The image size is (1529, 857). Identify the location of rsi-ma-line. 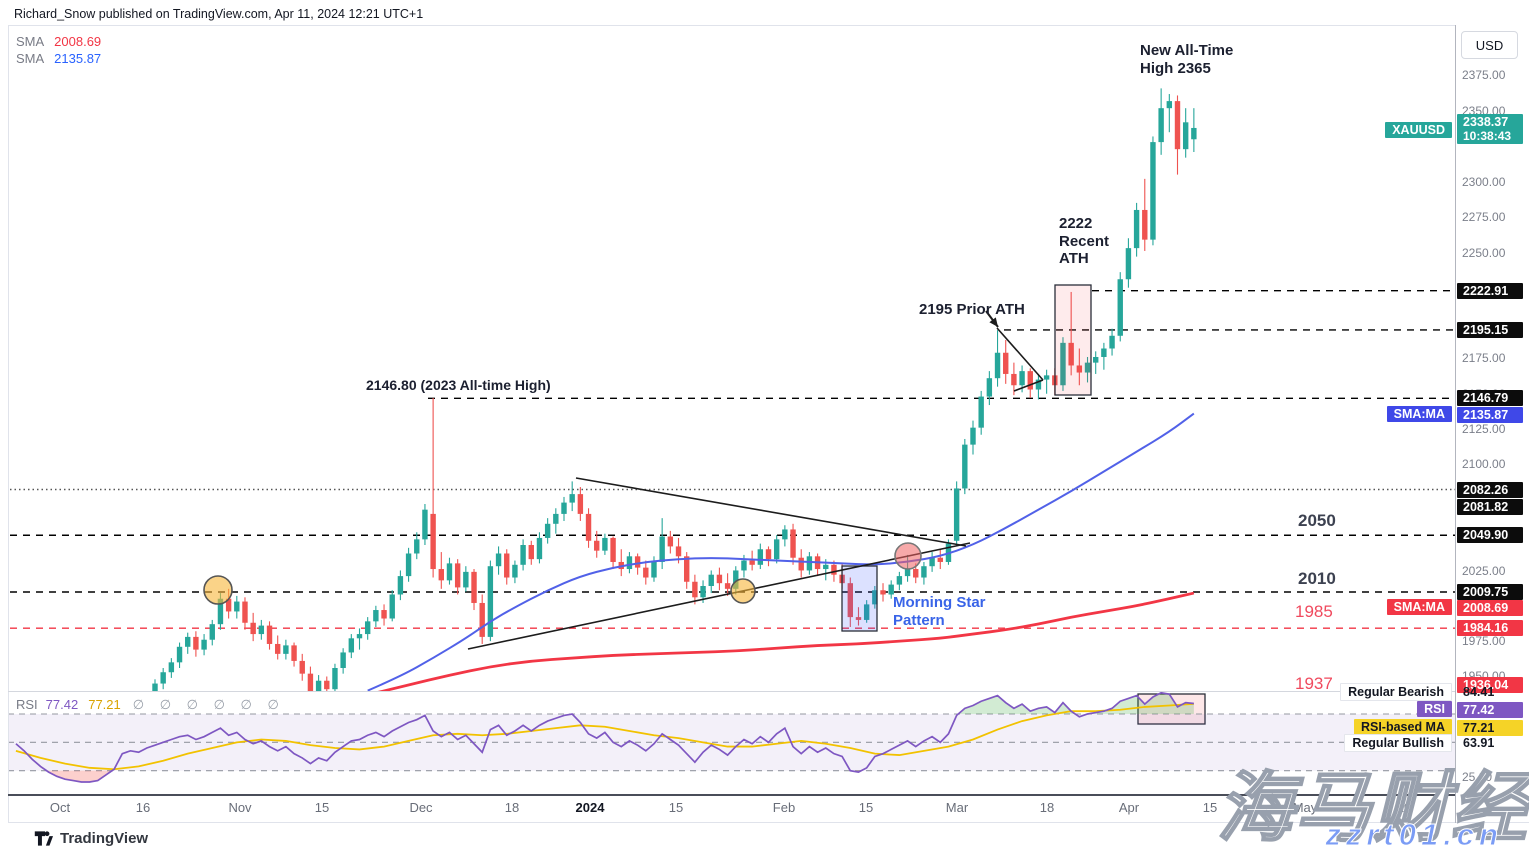
(604, 736).